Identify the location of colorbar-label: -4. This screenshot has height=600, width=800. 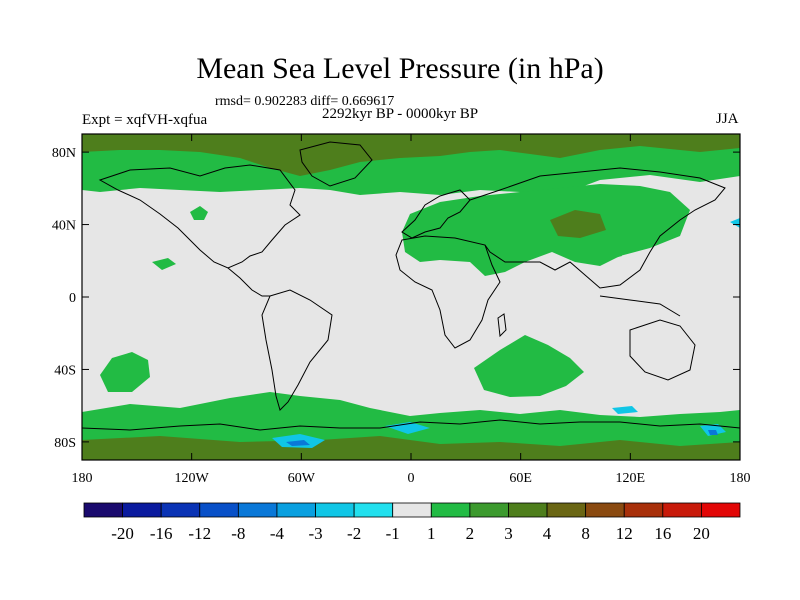
(277, 533).